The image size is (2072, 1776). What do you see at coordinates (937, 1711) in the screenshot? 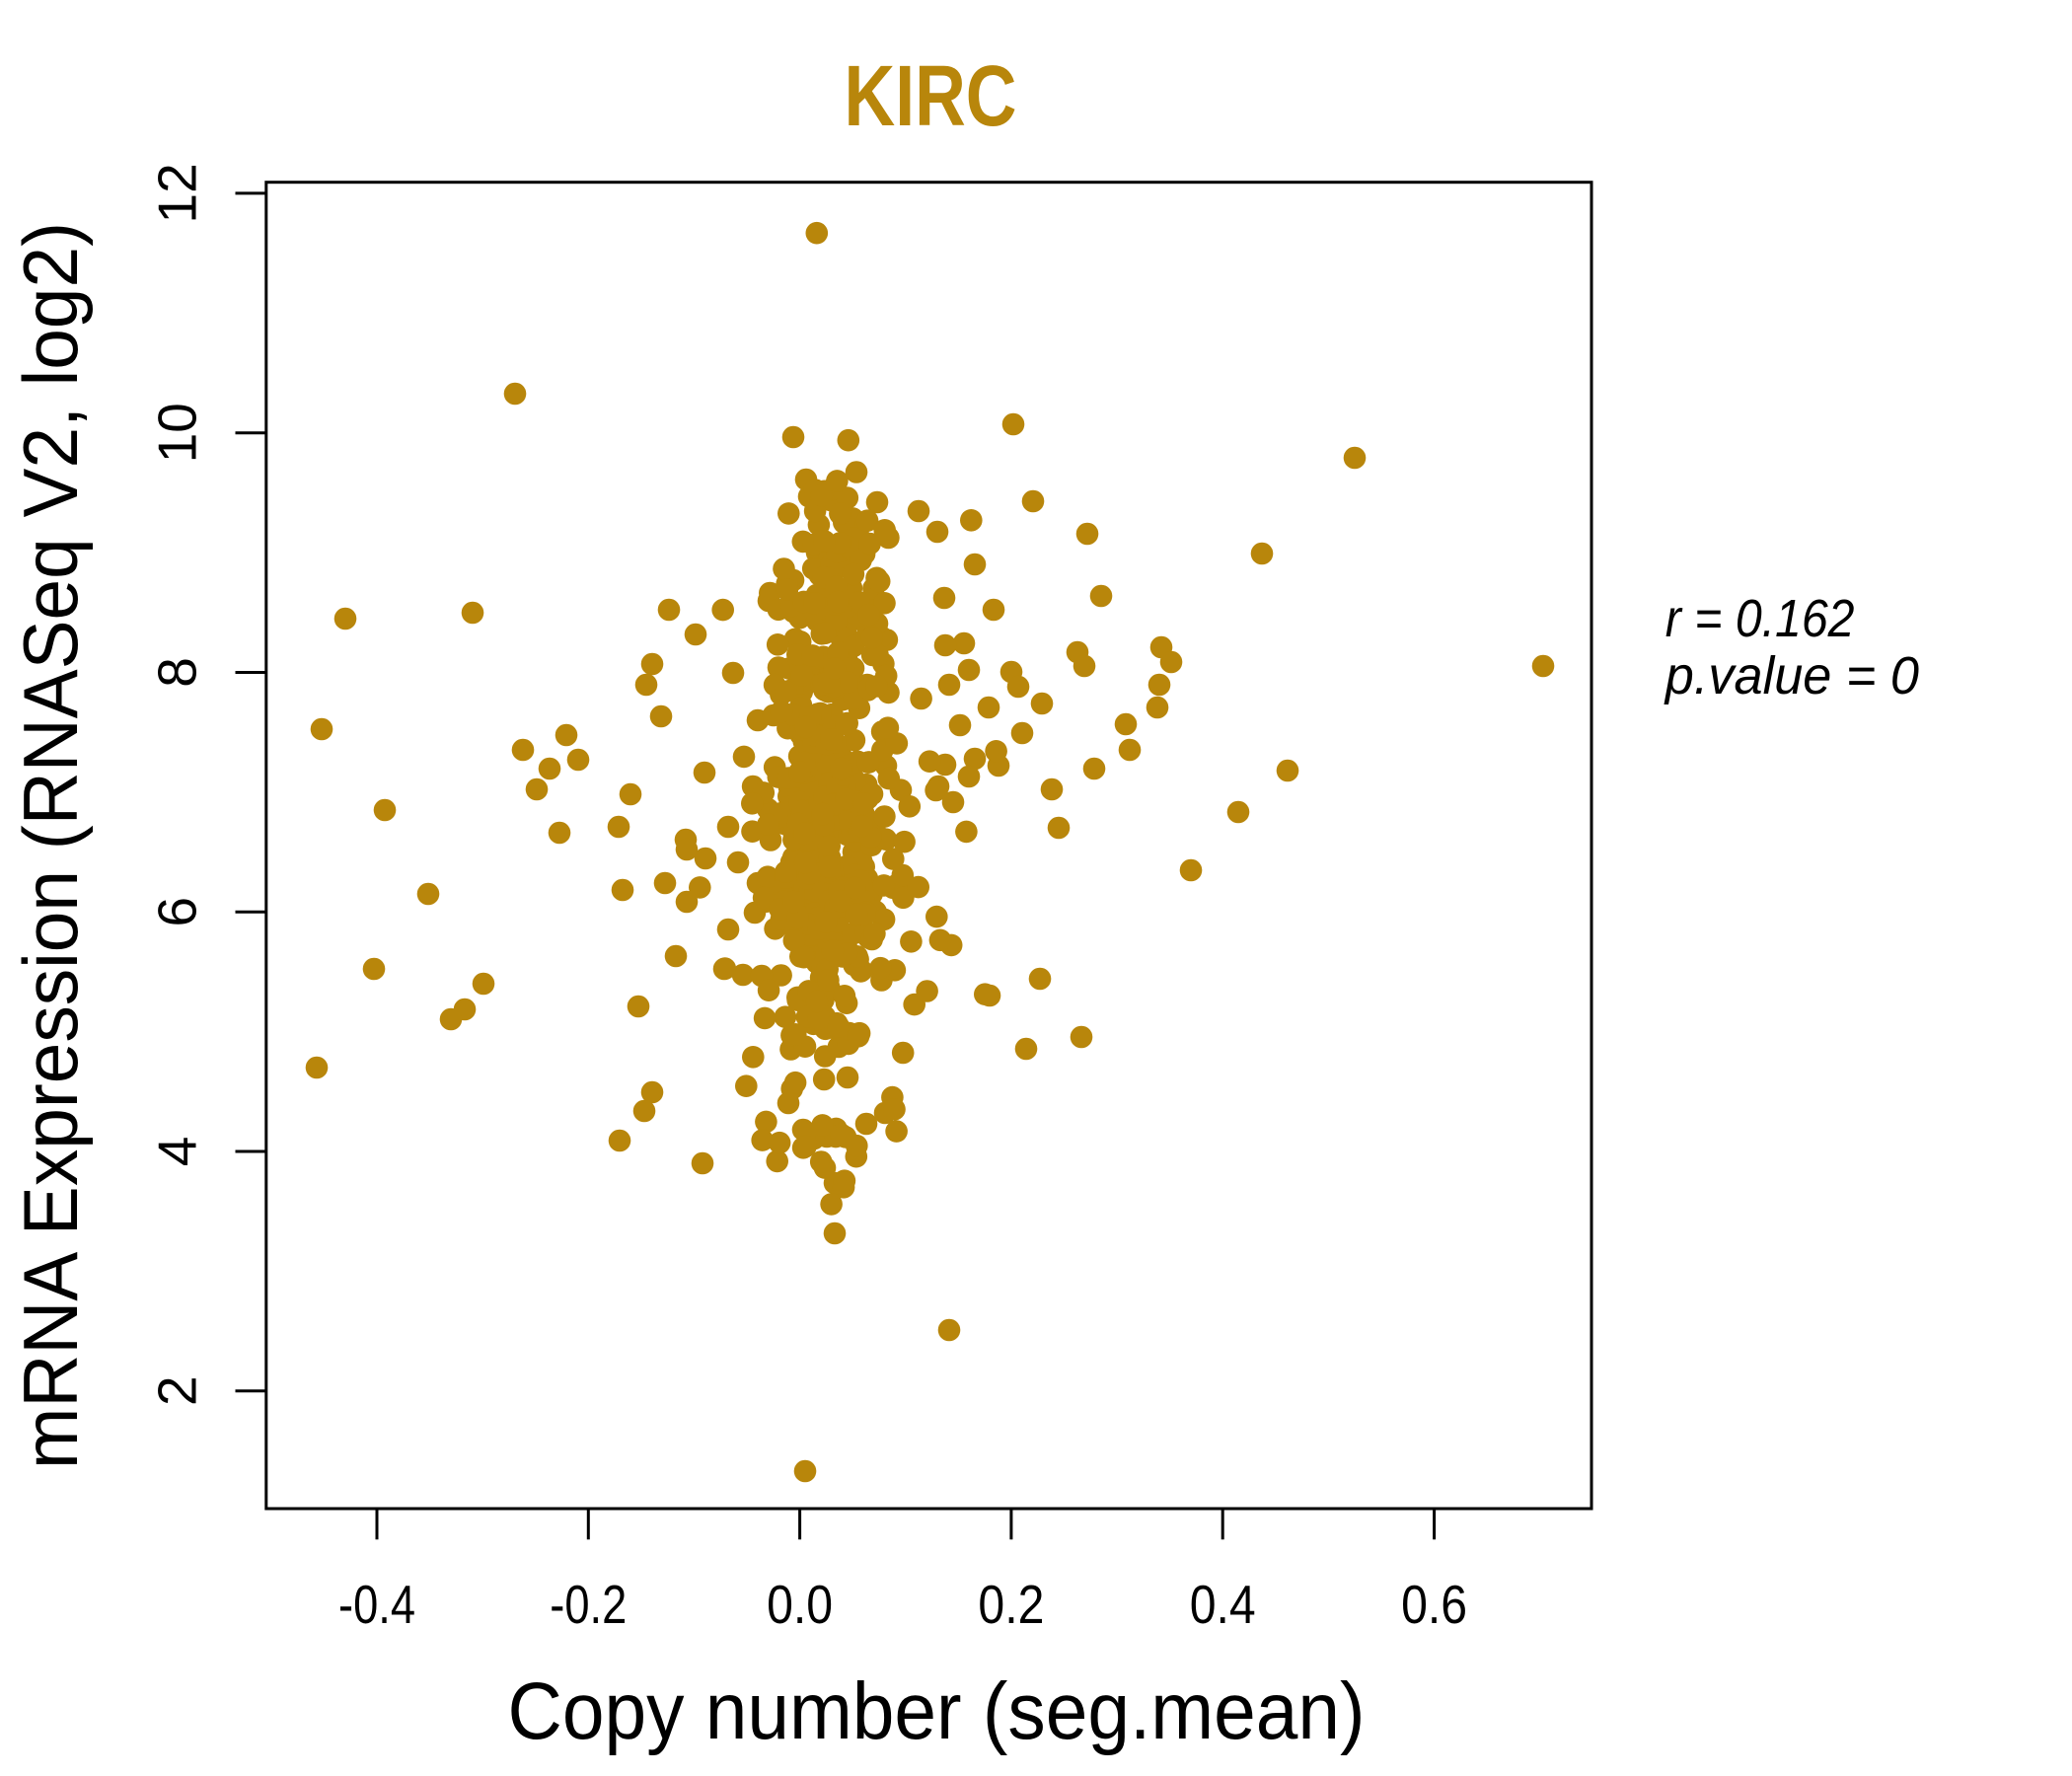
I see `svg-text: Copy number (seg.mean)` at bounding box center [937, 1711].